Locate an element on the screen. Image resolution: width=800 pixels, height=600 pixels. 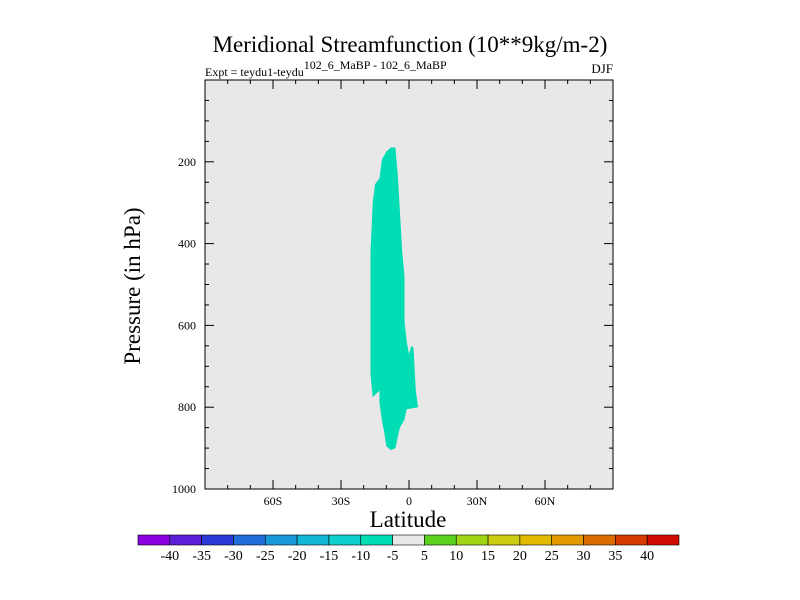
colorbar-label: -5 is located at coordinates (393, 556).